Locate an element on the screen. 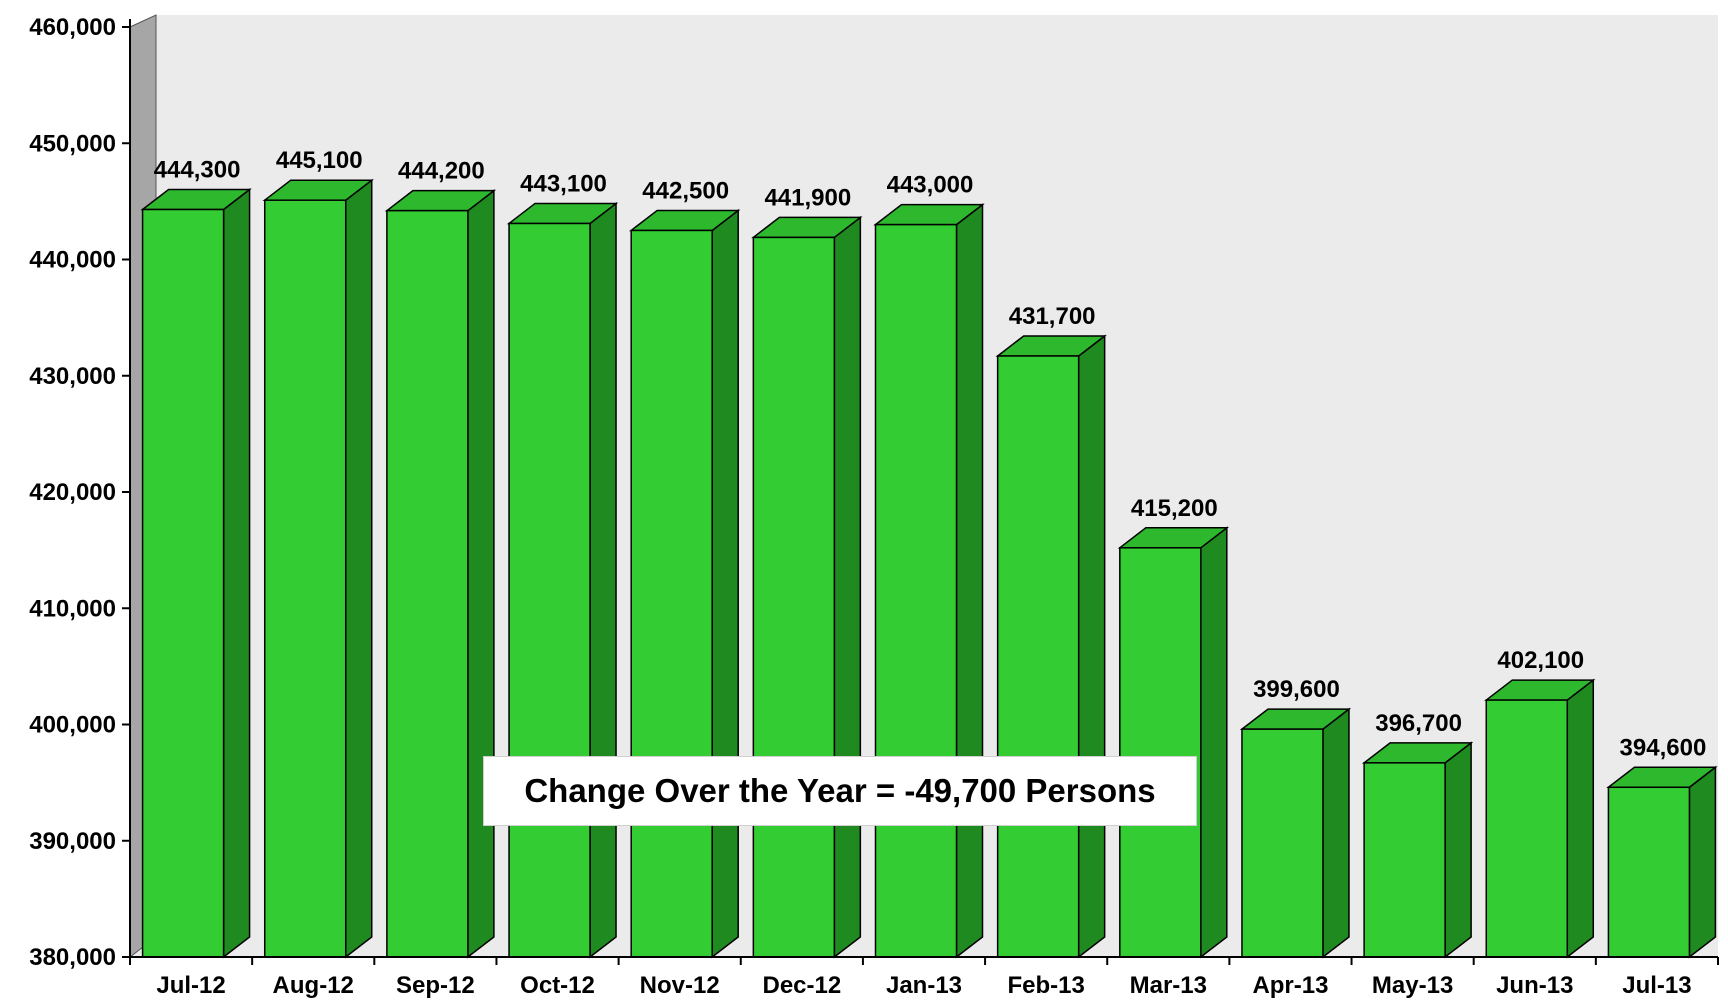  x-tick-label: Oct-12 is located at coordinates (557, 985).